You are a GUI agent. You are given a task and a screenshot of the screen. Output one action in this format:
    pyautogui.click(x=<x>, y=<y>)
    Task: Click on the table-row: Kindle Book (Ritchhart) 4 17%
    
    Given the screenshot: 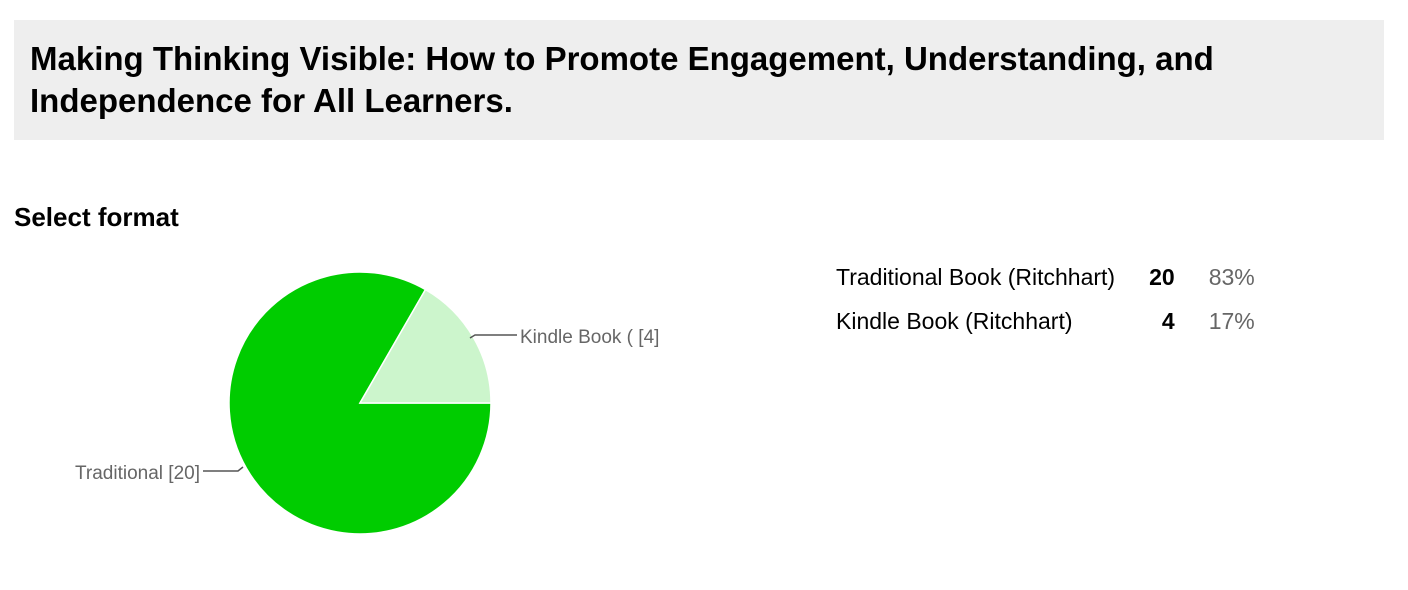 What is the action you would take?
    pyautogui.click(x=1045, y=321)
    